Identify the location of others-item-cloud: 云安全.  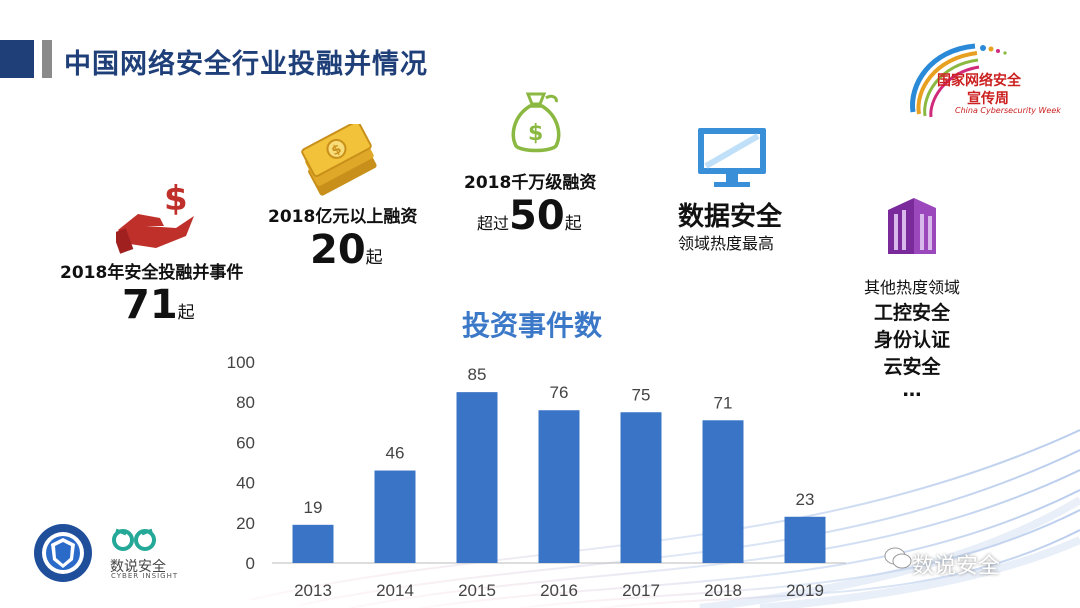
(912, 367).